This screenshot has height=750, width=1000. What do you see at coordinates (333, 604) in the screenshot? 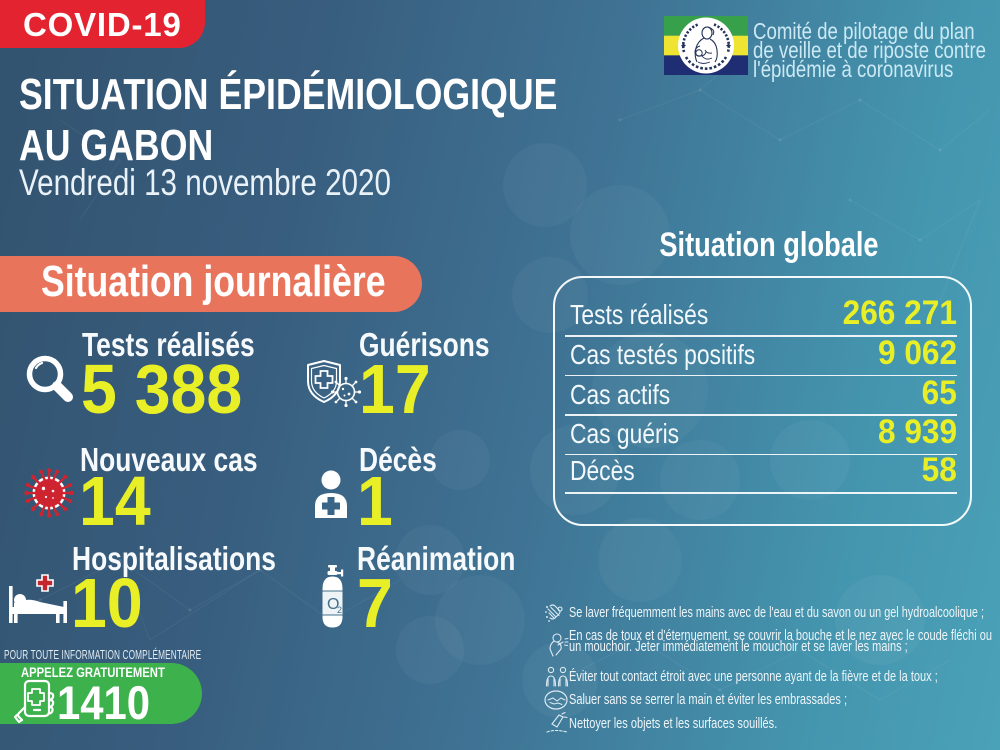
I see `svg-text: O` at bounding box center [333, 604].